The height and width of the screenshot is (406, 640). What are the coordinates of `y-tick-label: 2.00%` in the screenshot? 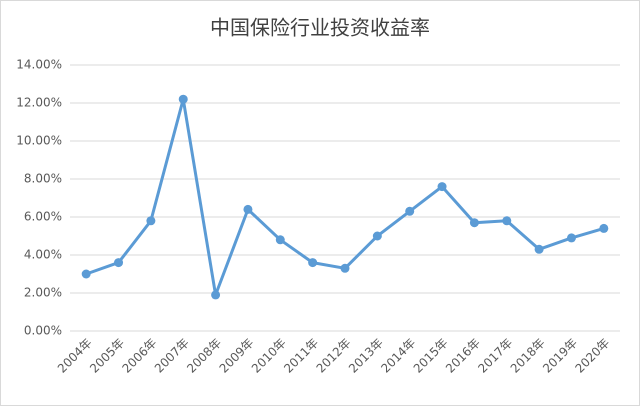 It's located at (43, 293).